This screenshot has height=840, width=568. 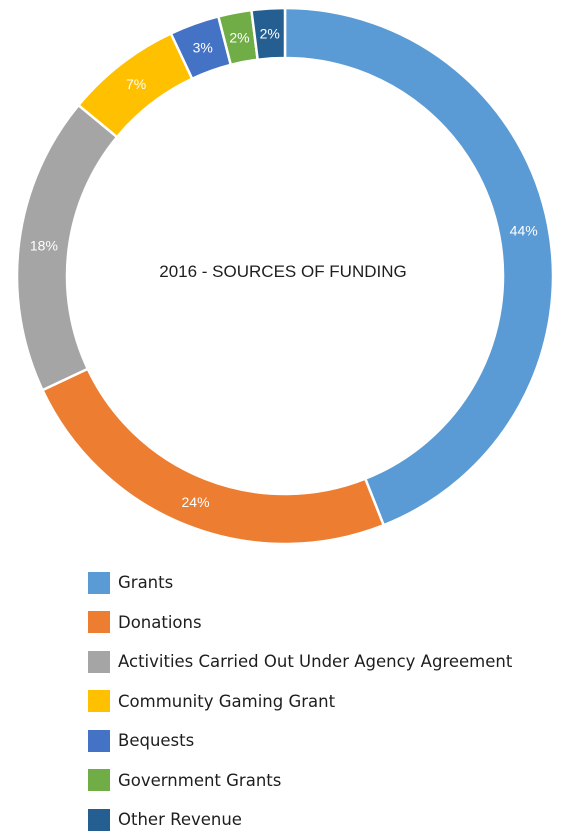 What do you see at coordinates (213, 456) in the screenshot?
I see `slice-donations` at bounding box center [213, 456].